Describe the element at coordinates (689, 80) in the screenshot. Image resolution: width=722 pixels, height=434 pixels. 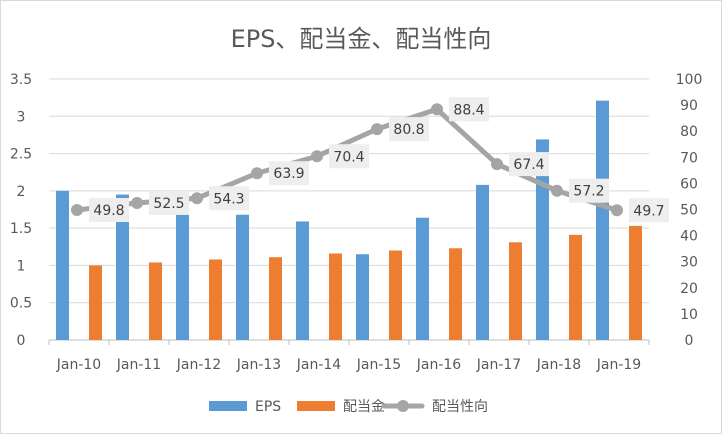
I see `right-axis-tick-label: 100` at that location.